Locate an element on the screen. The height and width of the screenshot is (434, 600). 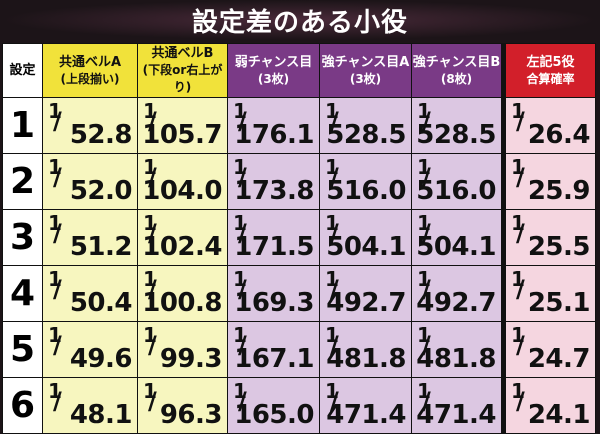
cell-strong-chance-b: 1/492.7 is located at coordinates (457, 293).